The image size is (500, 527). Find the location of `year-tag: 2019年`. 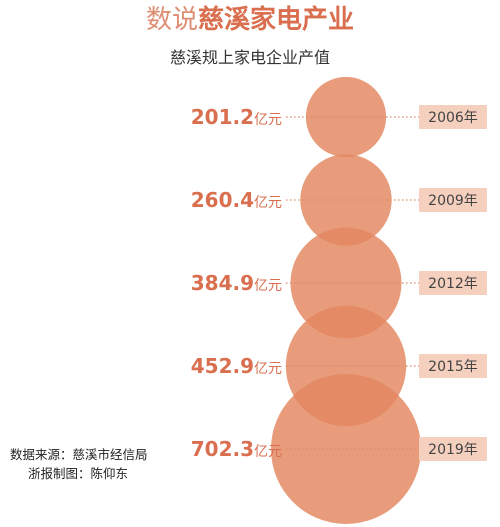

year-tag: 2019年 is located at coordinates (453, 449).